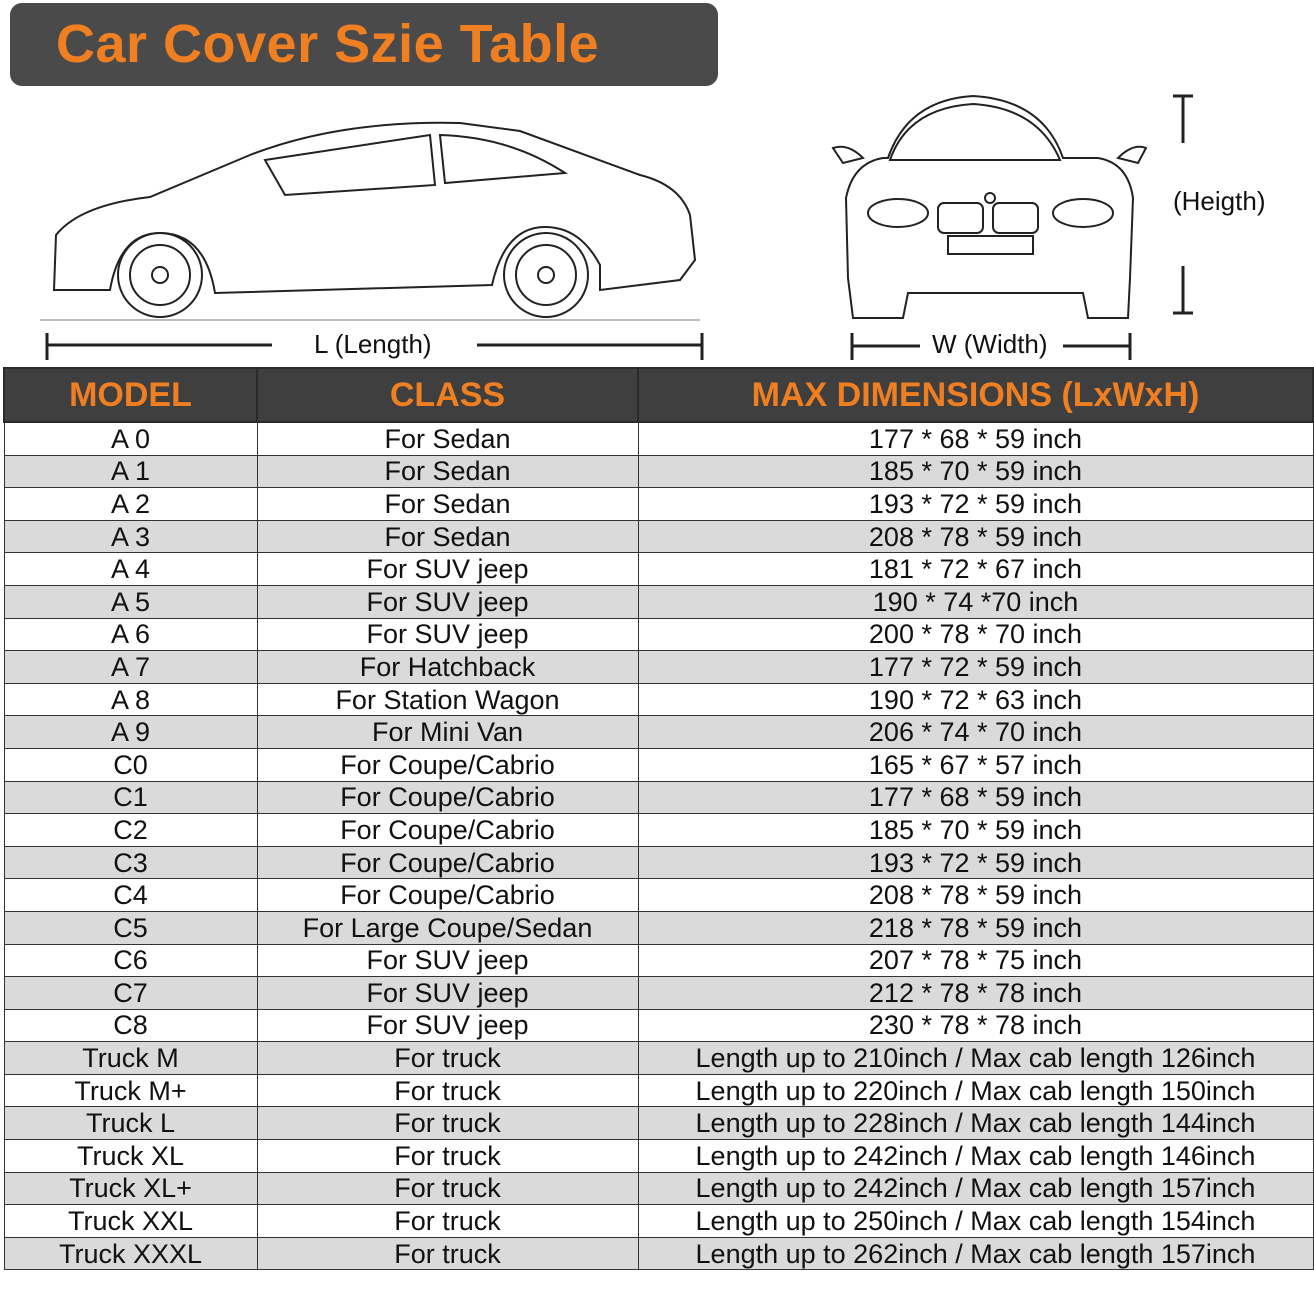 Image resolution: width=1314 pixels, height=1295 pixels. Describe the element at coordinates (372, 240) in the screenshot. I see `car-side-view-illustration` at that location.